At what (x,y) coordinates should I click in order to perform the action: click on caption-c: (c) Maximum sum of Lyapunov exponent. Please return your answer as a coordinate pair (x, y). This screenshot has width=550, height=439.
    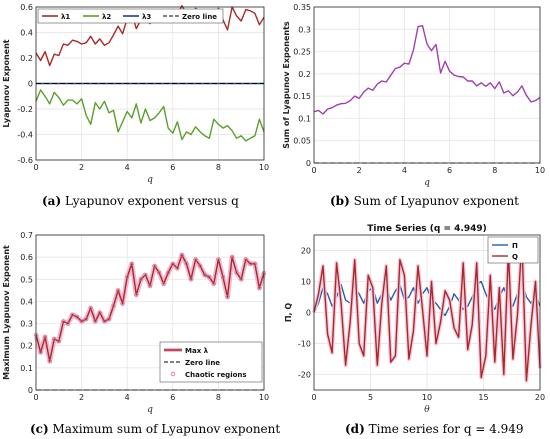
    Looking at the image, I should click on (155, 429).